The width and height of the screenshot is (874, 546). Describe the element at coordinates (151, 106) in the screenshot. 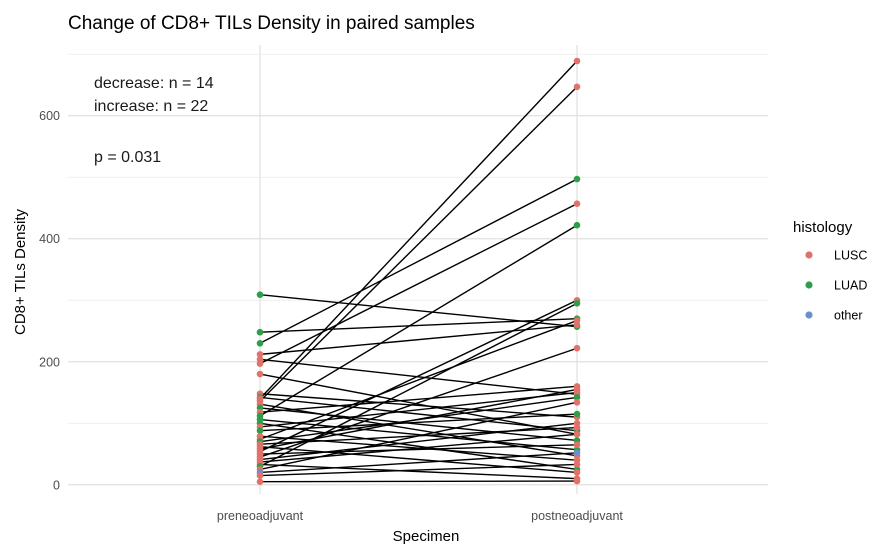

I see `annotation-increase: increase: n = 22` at that location.